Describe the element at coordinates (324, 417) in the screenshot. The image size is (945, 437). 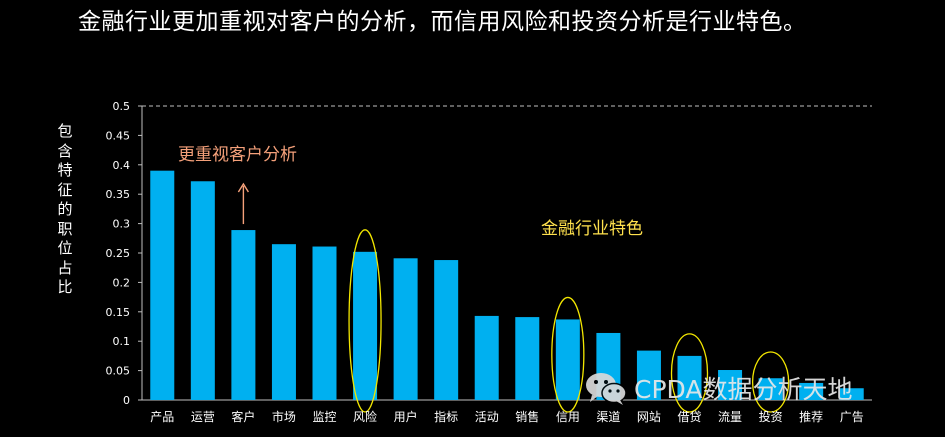
I see `x-tick-label: 监控` at that location.